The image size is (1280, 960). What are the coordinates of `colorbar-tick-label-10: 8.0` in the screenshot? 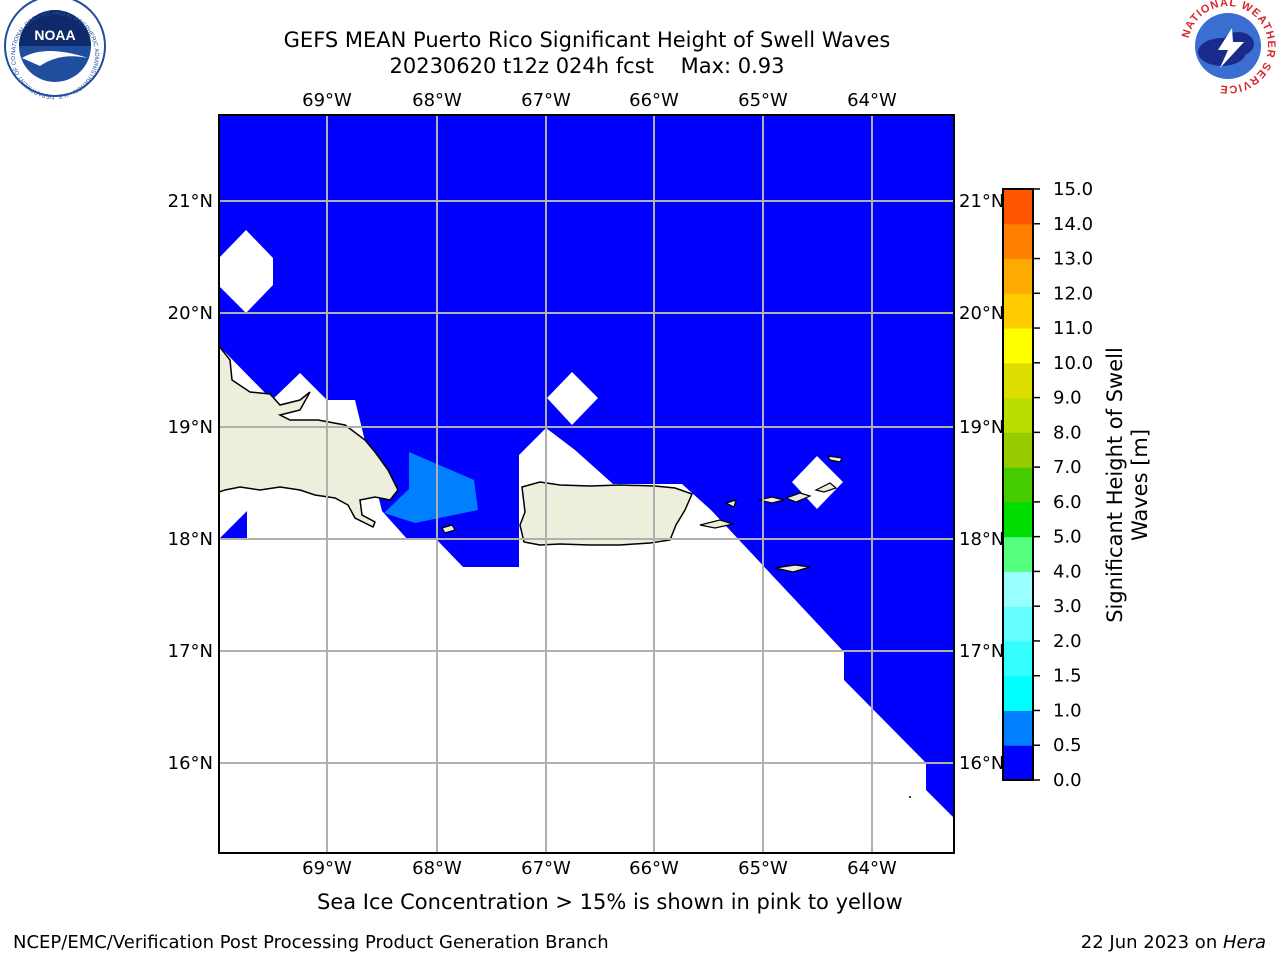 It's located at (1067, 432).